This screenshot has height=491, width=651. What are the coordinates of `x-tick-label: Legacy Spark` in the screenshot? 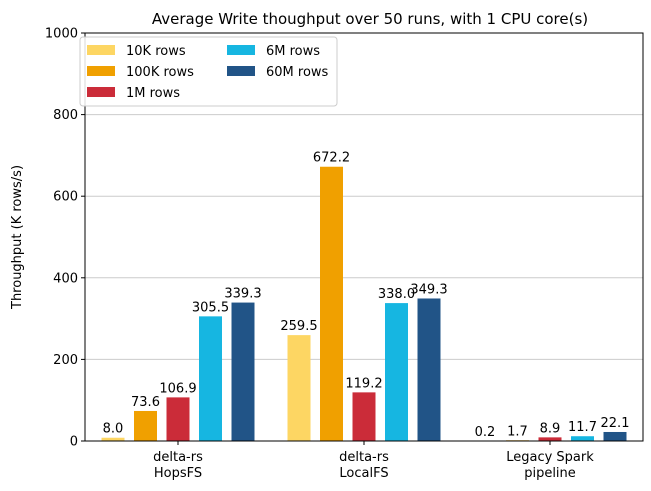 It's located at (550, 457).